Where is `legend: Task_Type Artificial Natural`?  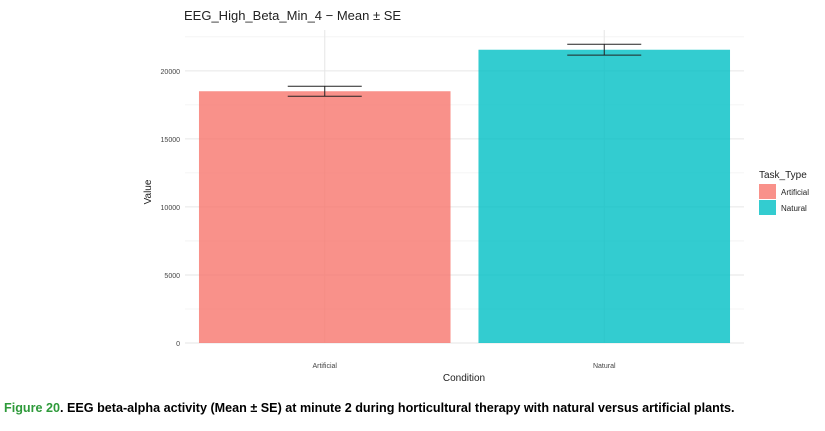
legend: Task_Type Artificial Natural is located at coordinates (784, 192).